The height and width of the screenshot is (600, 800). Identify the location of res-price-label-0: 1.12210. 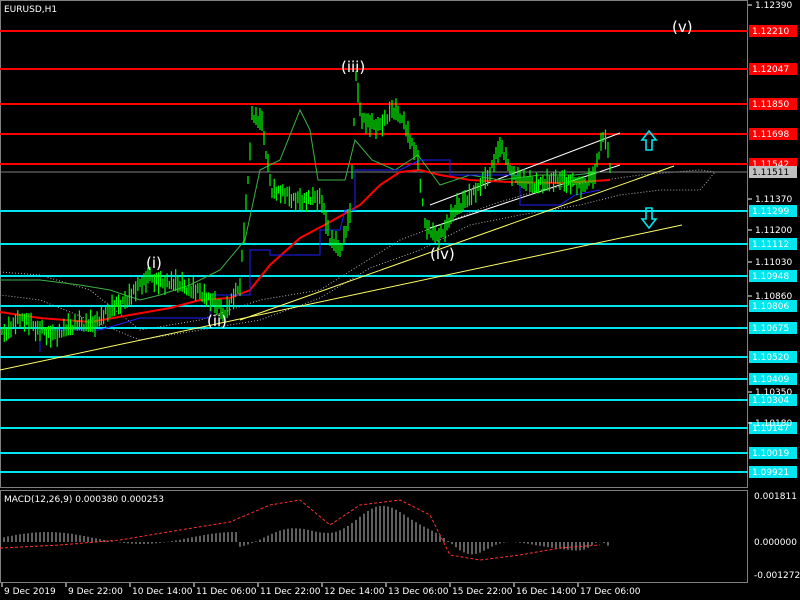
(770, 32).